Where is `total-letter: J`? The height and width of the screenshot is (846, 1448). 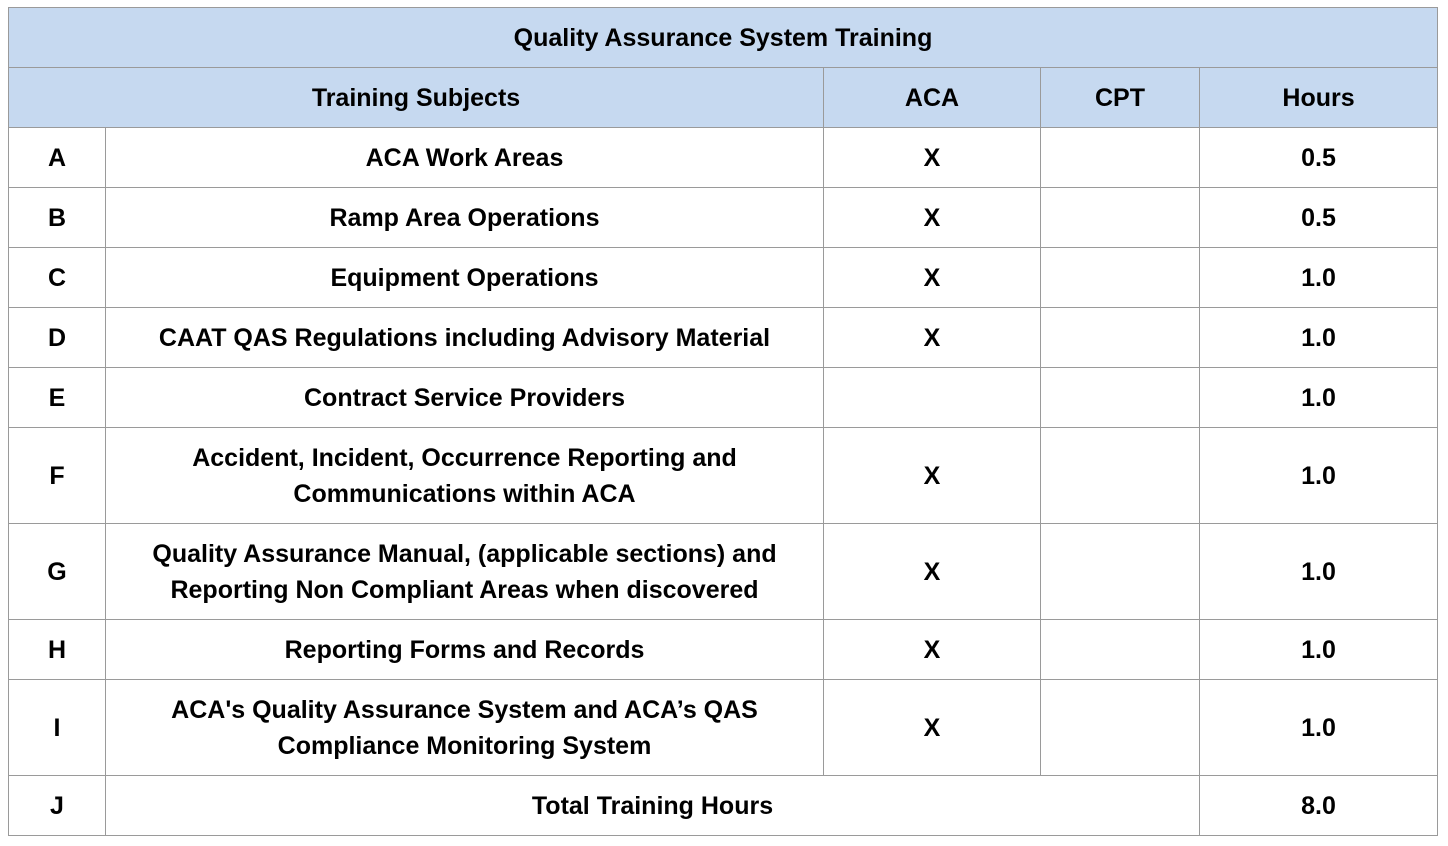
total-letter: J is located at coordinates (57, 805).